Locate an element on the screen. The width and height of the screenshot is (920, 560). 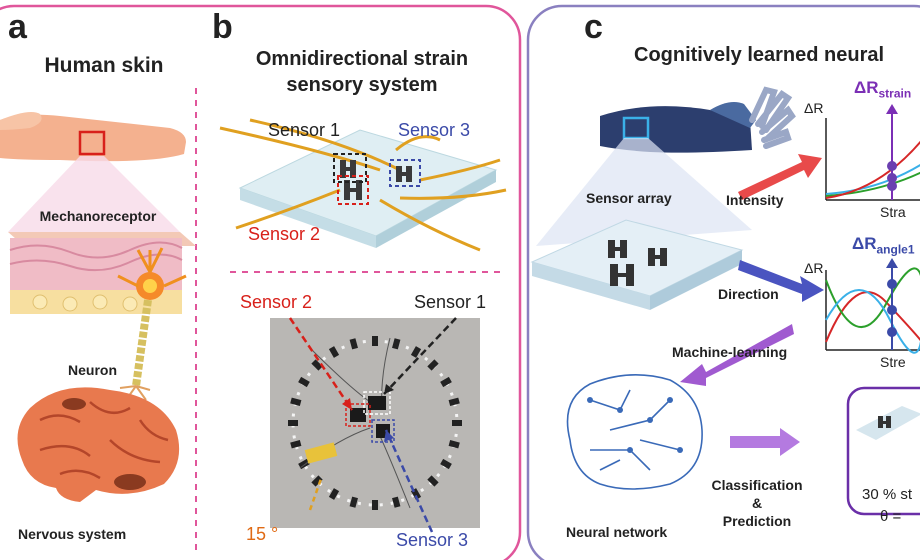
plot1 is located at coordinates (872, 152).